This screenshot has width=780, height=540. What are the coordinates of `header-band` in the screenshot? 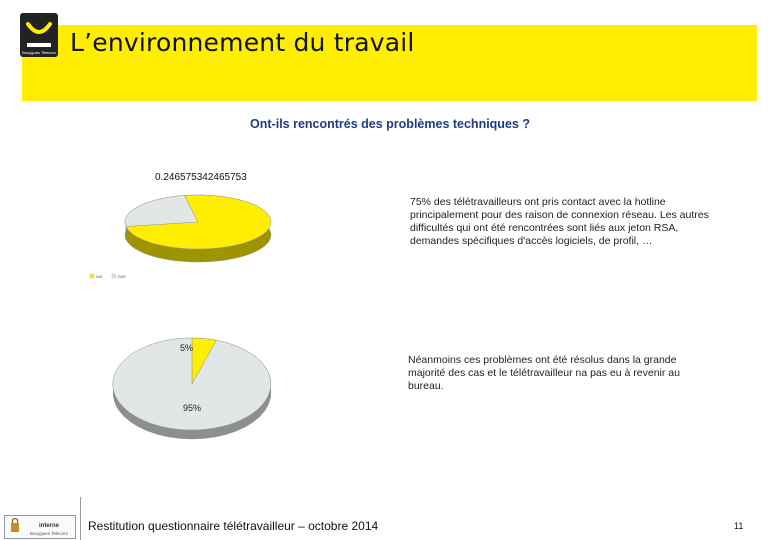 It's located at (389, 63).